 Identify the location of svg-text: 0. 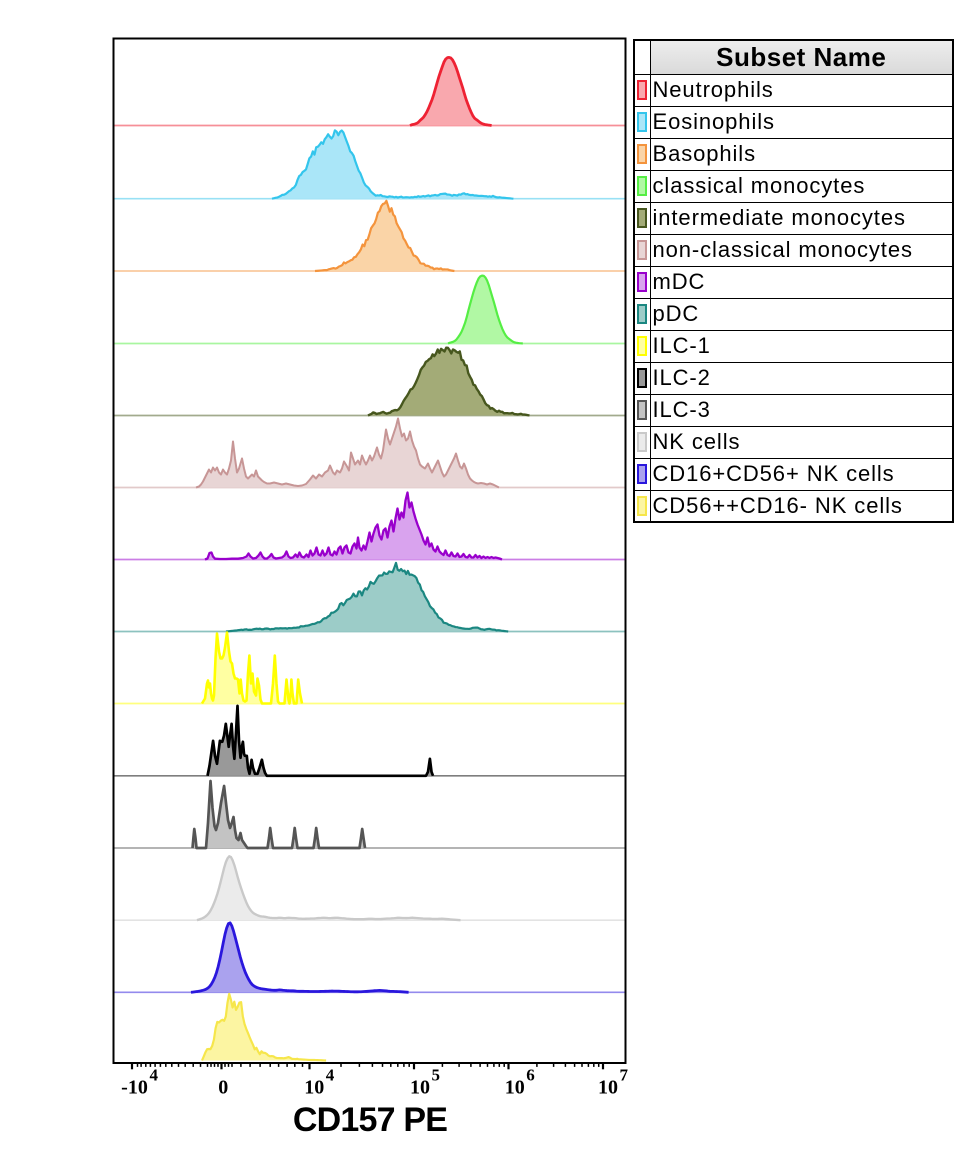
(223, 1088).